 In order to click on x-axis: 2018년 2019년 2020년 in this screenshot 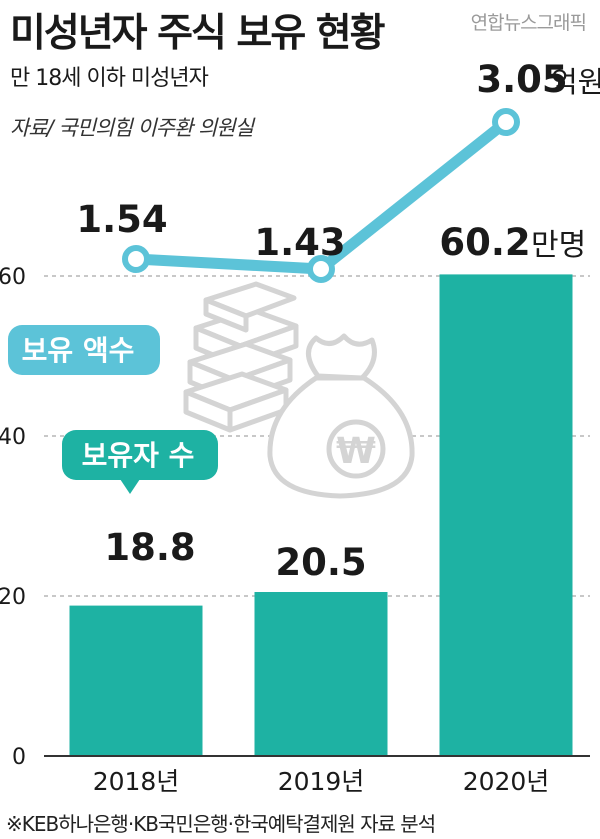, I will do `click(317, 775)`.